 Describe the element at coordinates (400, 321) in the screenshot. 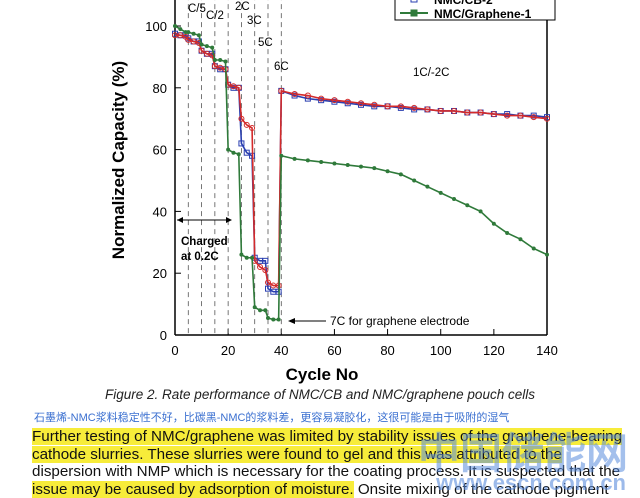

I see `annotation: 7C for graphene electrode` at that location.